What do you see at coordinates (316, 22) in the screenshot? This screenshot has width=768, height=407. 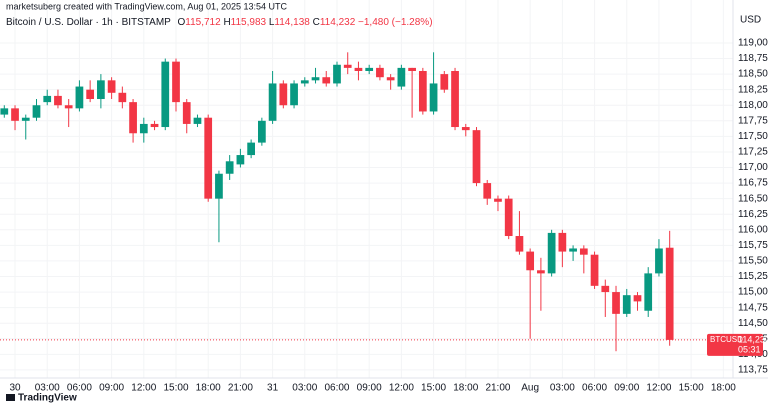 I see `ohlc-label: C` at bounding box center [316, 22].